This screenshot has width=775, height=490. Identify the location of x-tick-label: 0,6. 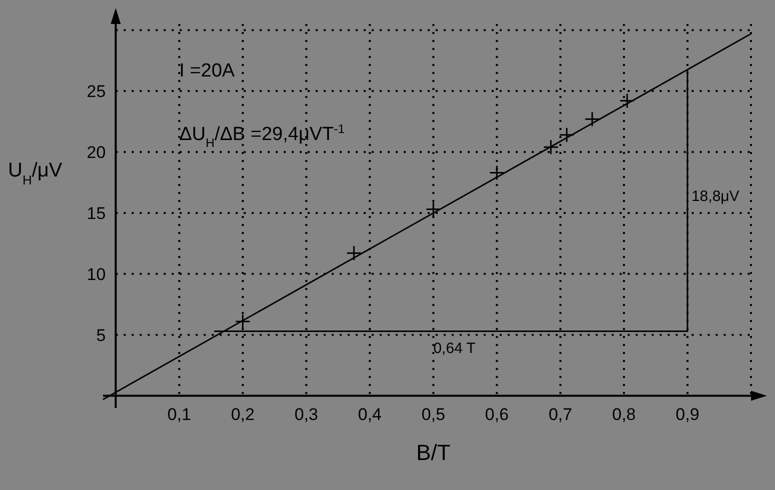
(497, 414).